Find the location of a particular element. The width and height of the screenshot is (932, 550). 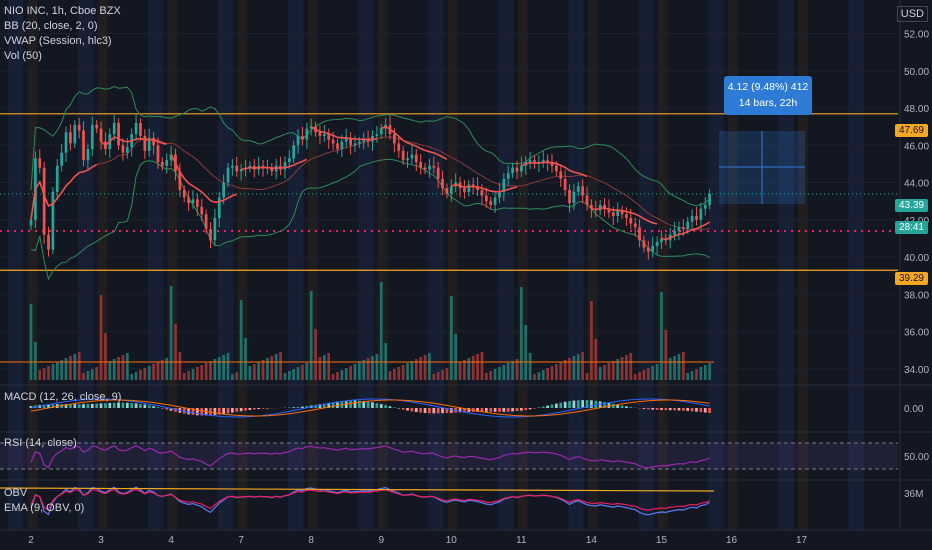

price-tick-label: 50.00 is located at coordinates (916, 72).